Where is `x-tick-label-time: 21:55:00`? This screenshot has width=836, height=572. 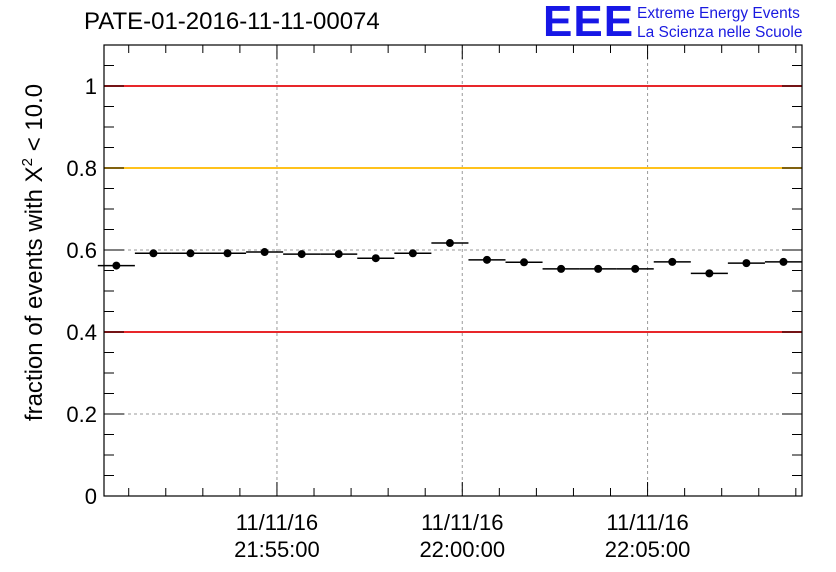 x-tick-label-time: 21:55:00 is located at coordinates (277, 549).